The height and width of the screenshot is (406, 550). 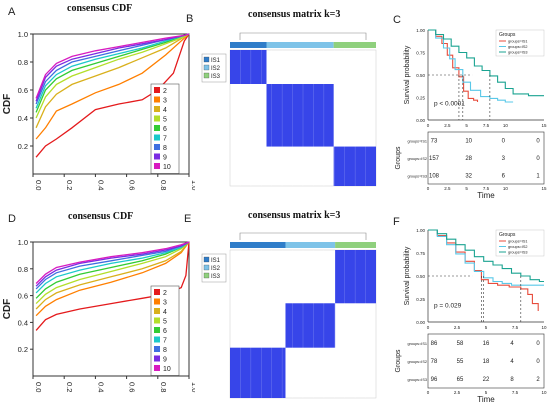 I want to click on x-tick-label: 1.0, so click(x=192, y=387).